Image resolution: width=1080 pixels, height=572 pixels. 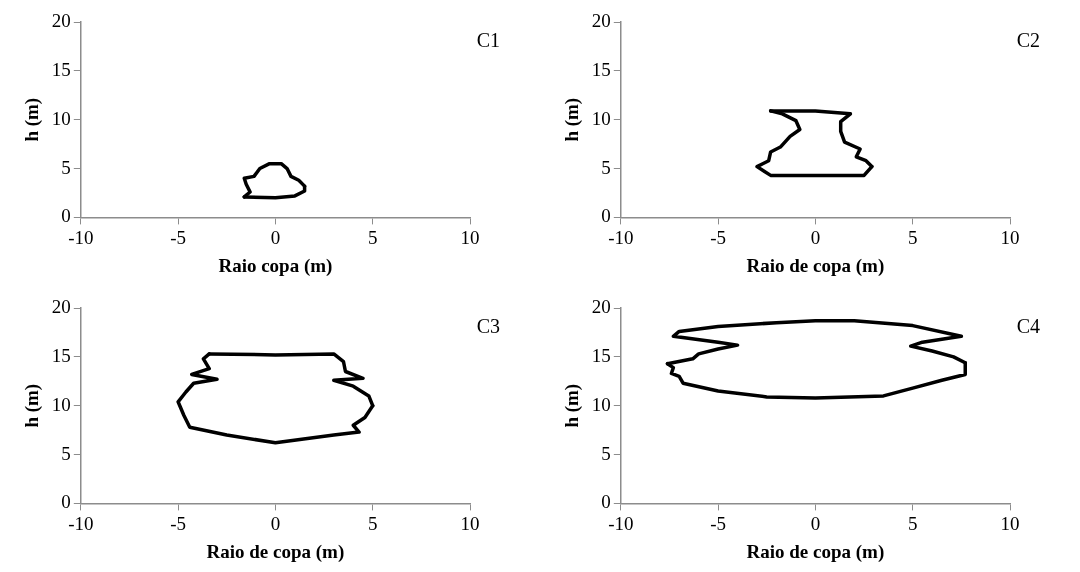 What do you see at coordinates (488, 326) in the screenshot?
I see `text: C3` at bounding box center [488, 326].